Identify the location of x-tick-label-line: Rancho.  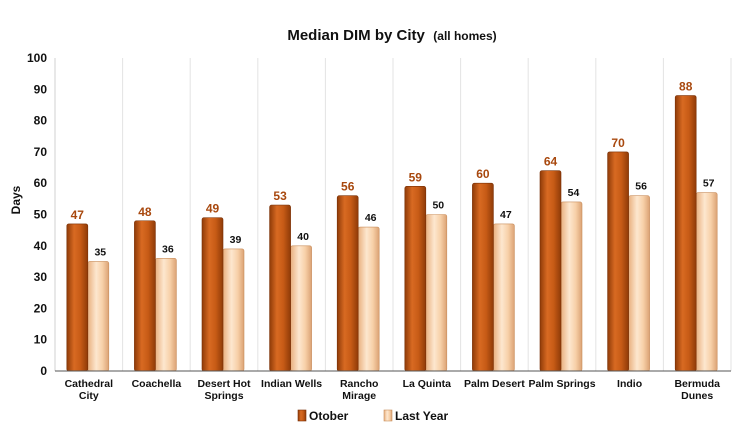
(359, 384).